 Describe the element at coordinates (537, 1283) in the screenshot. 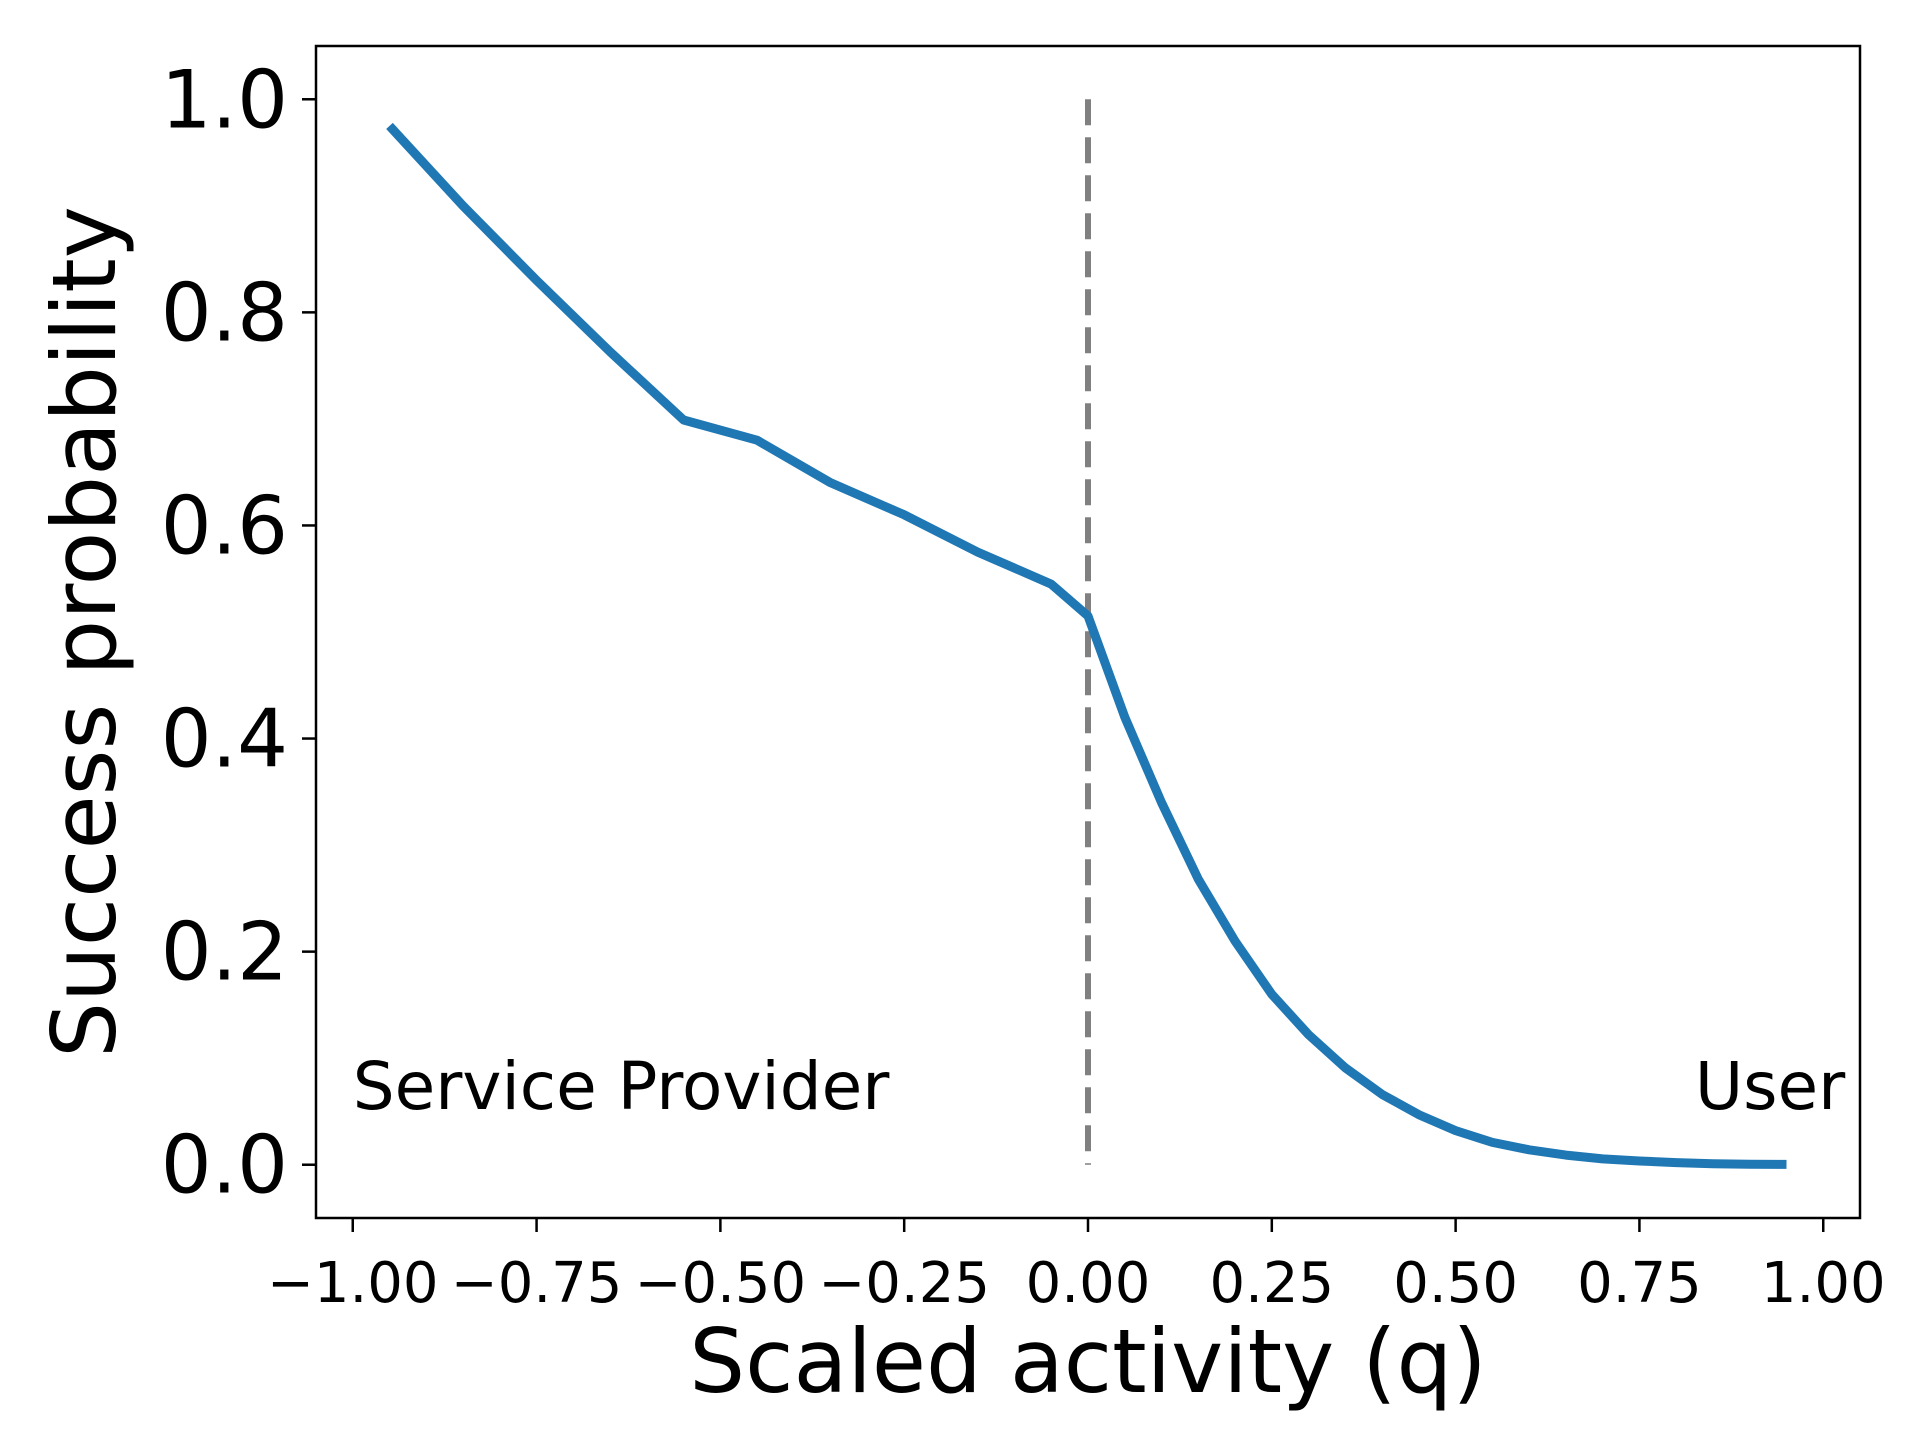

I see `x-tick-label: −0.75` at that location.